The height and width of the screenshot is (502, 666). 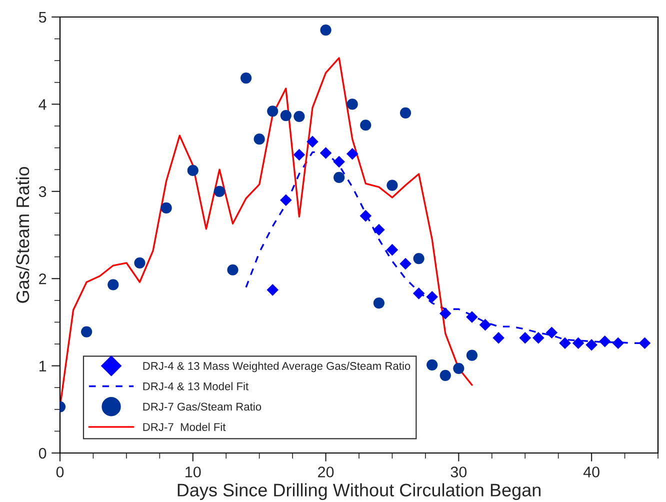 What do you see at coordinates (42, 453) in the screenshot?
I see `y-tick-label: 0` at bounding box center [42, 453].